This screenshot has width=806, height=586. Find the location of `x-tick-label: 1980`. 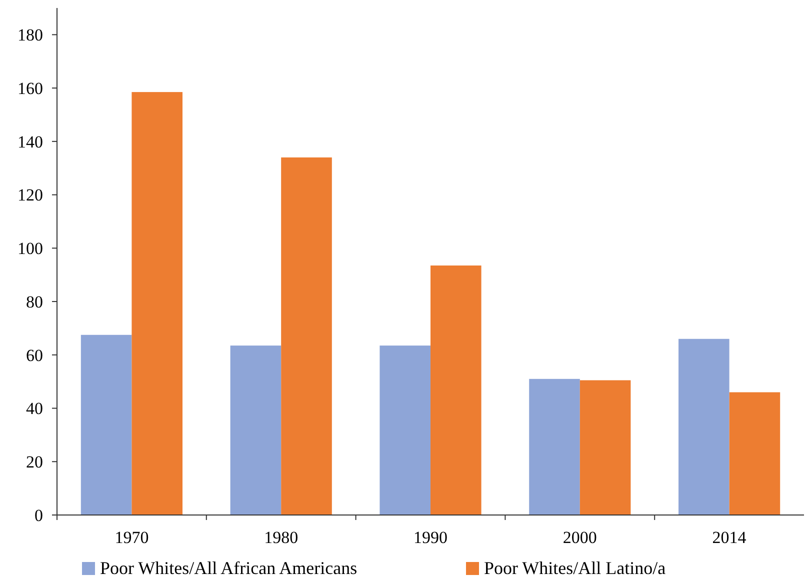

x-tick-label: 1980 is located at coordinates (281, 537).